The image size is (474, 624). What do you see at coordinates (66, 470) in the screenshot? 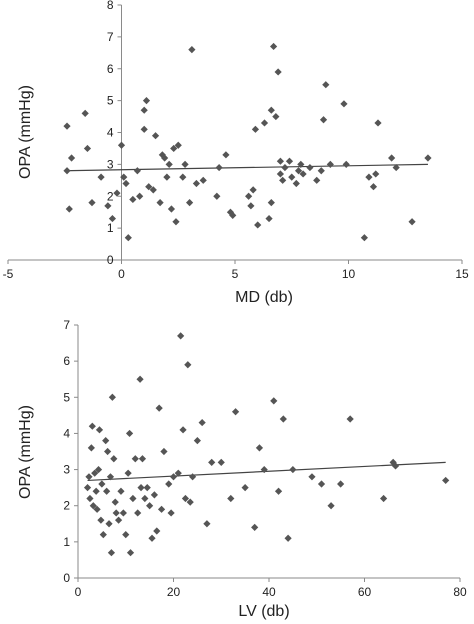
I see `lv-y-tick-label: 3` at bounding box center [66, 470].